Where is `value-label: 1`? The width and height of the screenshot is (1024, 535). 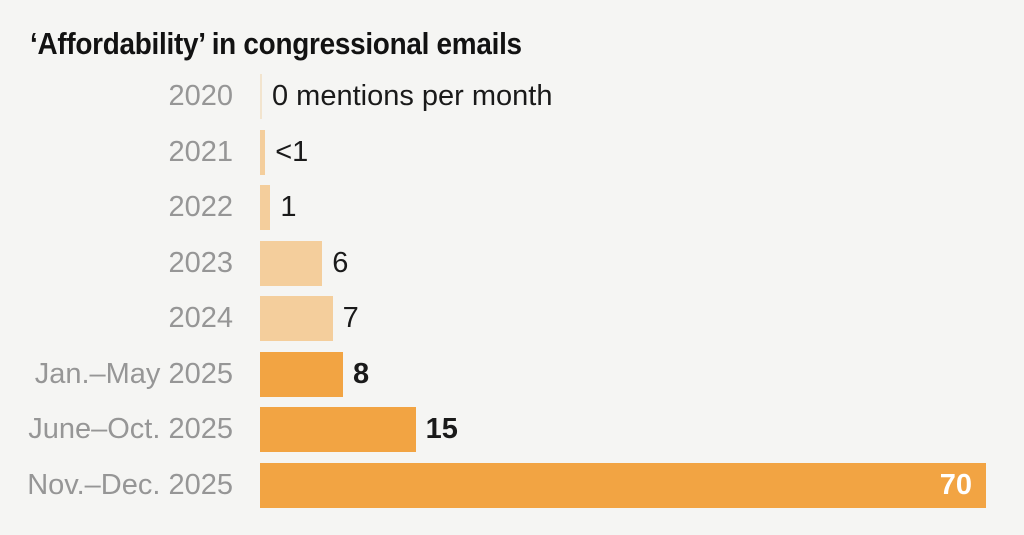
value-label: 1 is located at coordinates (288, 207).